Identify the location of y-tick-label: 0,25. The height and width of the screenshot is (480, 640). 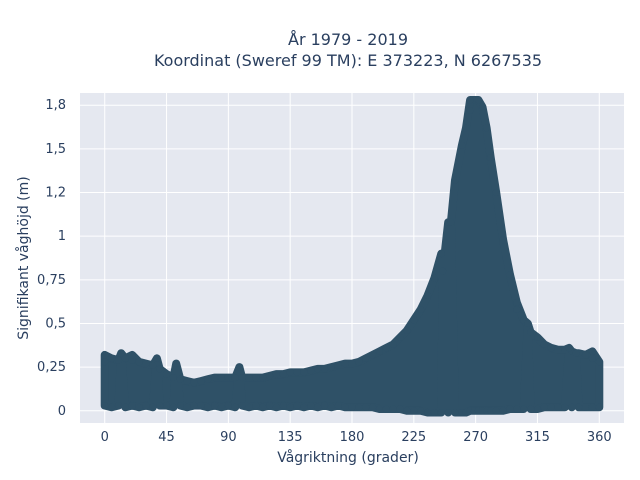
(51, 367).